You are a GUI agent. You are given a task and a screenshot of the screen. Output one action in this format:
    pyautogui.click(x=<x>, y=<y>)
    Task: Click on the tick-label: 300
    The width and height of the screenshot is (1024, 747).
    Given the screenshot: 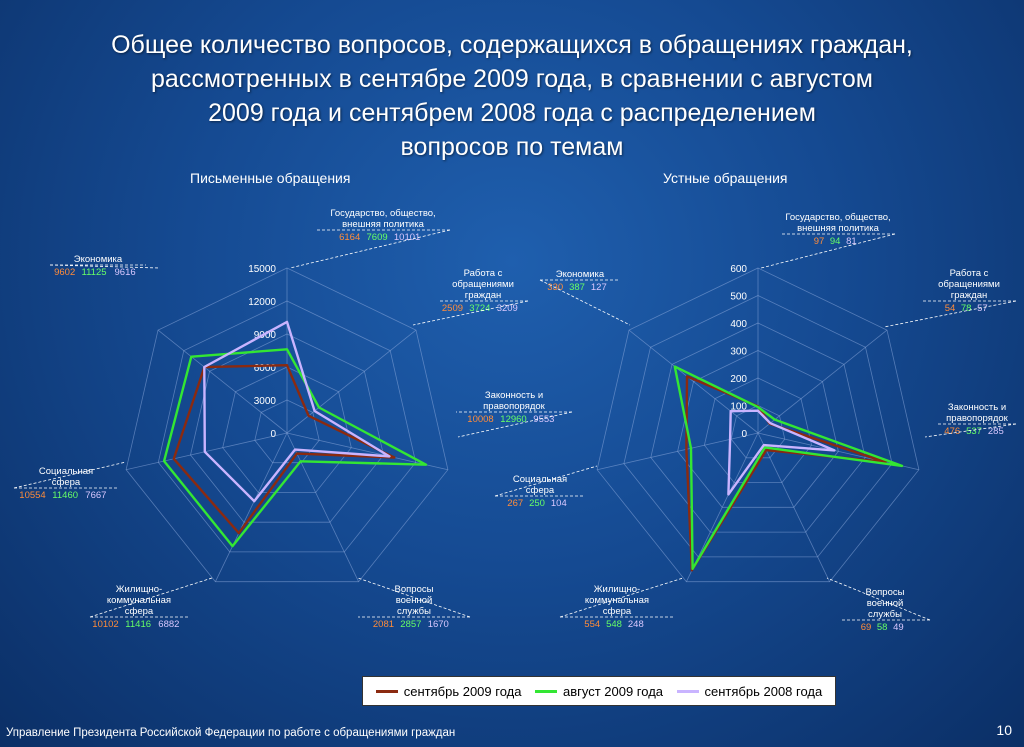 What is the action you would take?
    pyautogui.click(x=738, y=352)
    